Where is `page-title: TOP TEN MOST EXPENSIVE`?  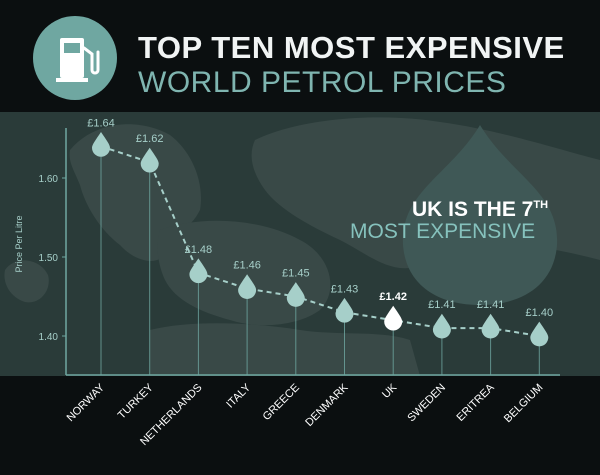 page-title: TOP TEN MOST EXPENSIVE is located at coordinates (351, 47).